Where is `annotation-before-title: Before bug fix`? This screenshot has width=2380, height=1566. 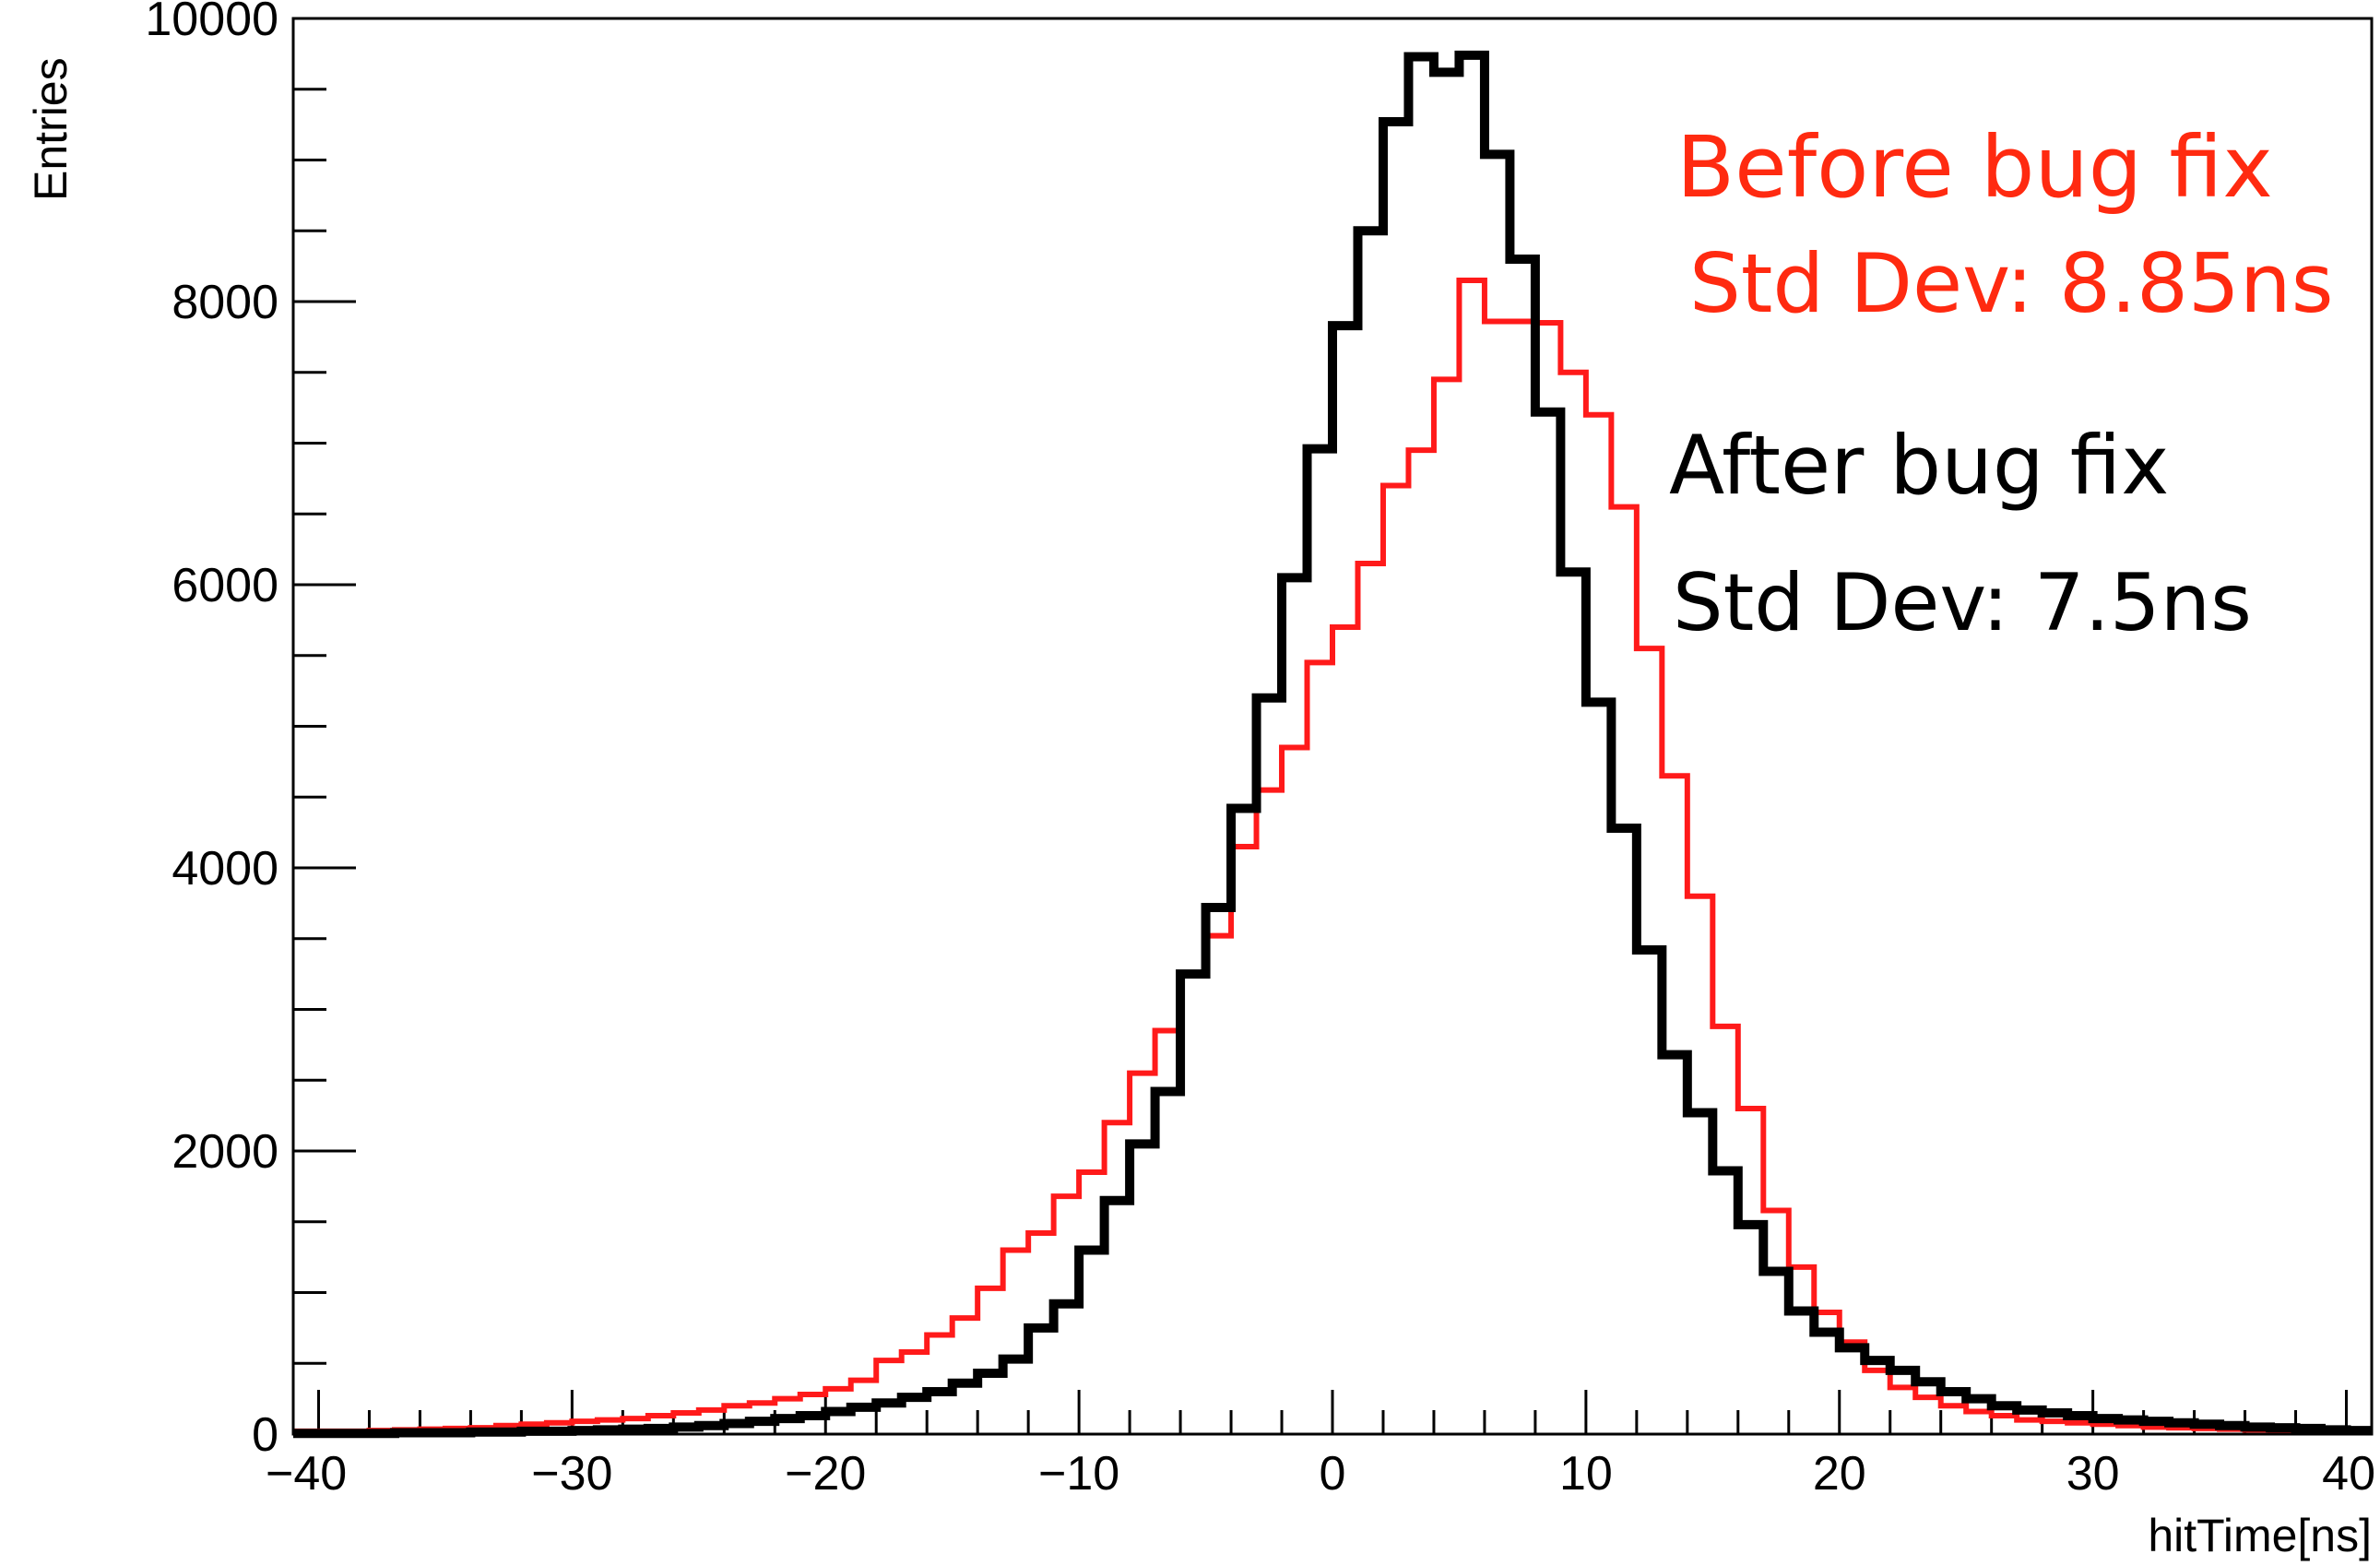 annotation-before-title: Before bug fix is located at coordinates (1974, 167).